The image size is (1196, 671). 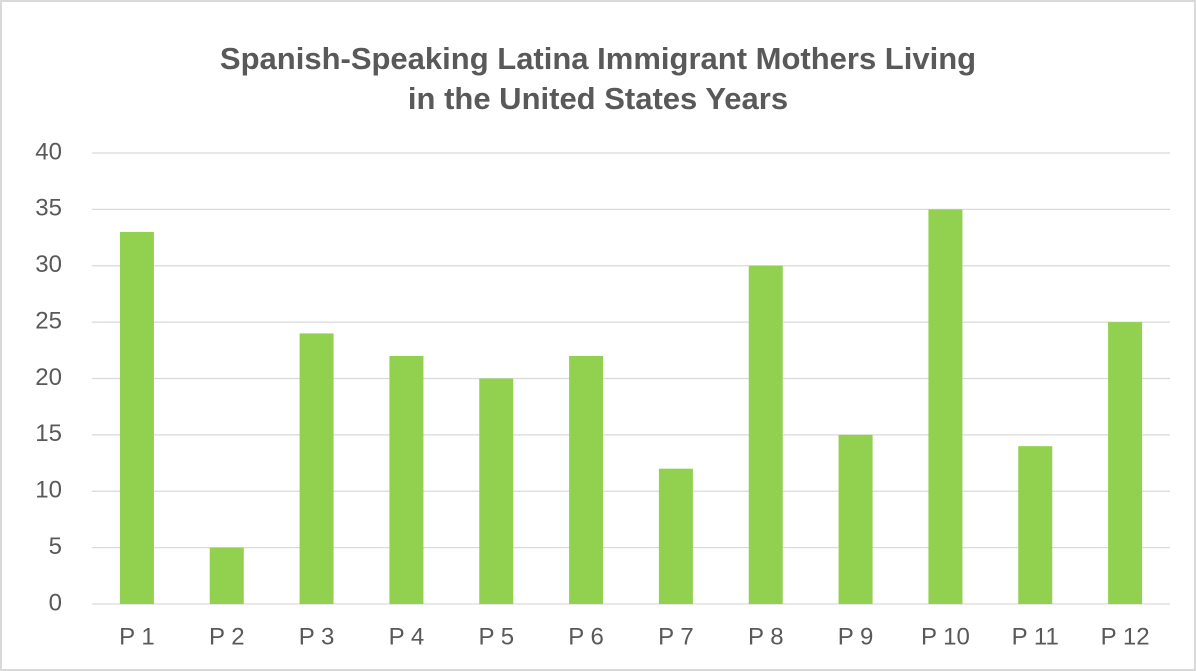 What do you see at coordinates (766, 636) in the screenshot?
I see `x-tick-label: P 8` at bounding box center [766, 636].